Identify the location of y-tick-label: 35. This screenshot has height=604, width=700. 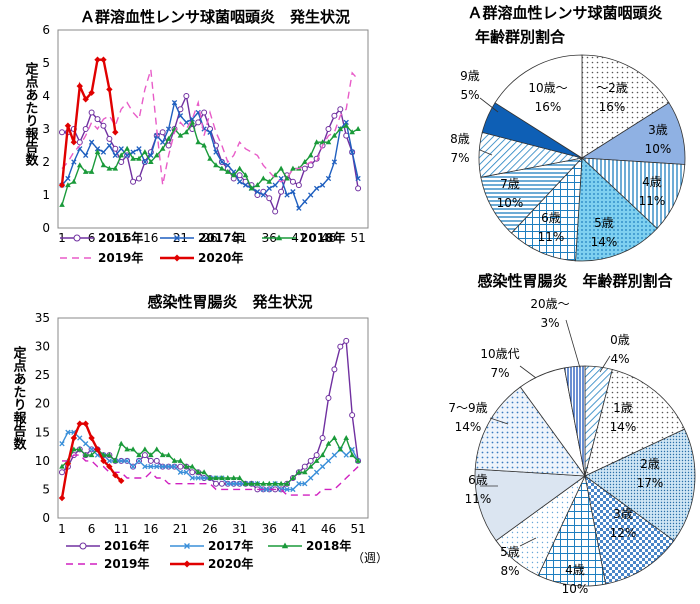
(42, 318).